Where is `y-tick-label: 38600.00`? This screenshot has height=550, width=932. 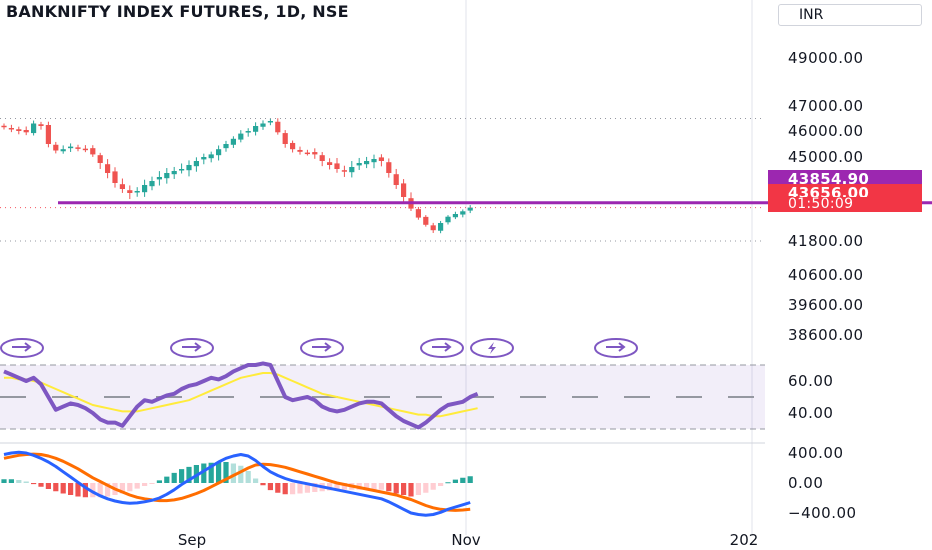 y-tick-label: 38600.00 is located at coordinates (826, 335).